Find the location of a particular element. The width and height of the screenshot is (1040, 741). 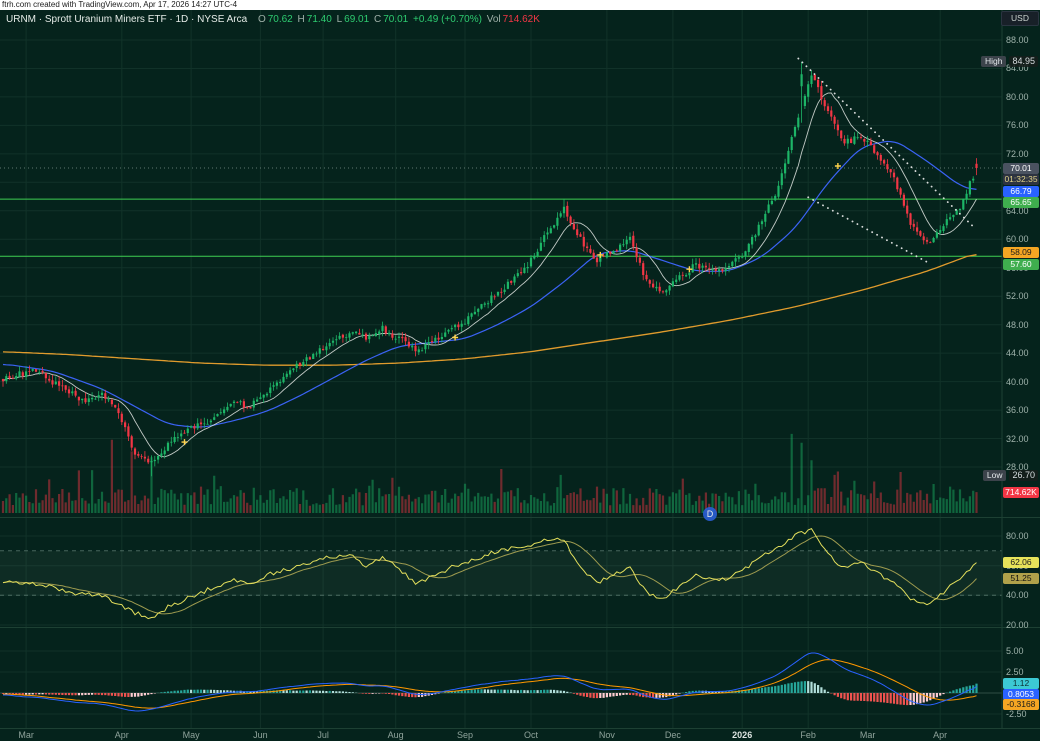

time-axis-month-label: Dec is located at coordinates (672, 735).